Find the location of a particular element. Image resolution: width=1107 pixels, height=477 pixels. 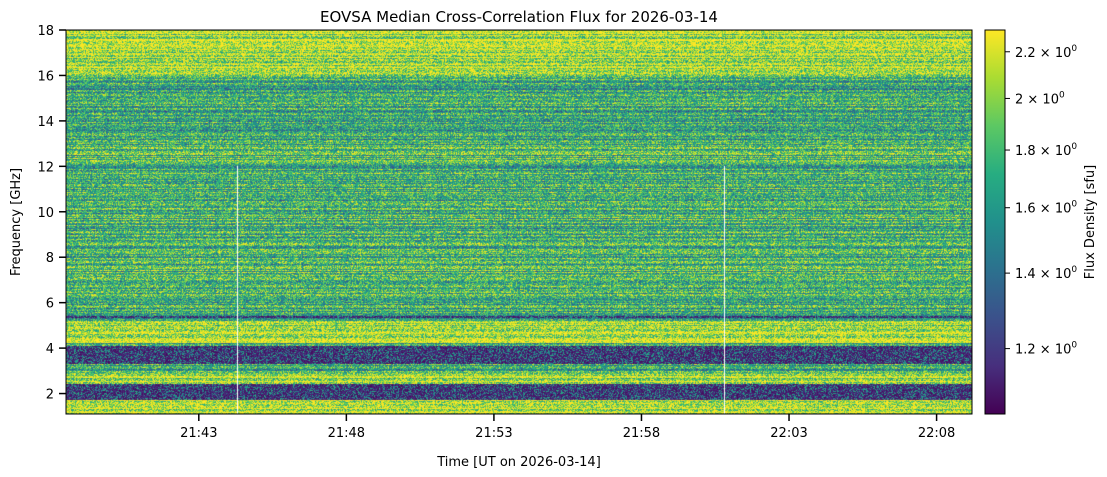

x-tick-label: 22:03 is located at coordinates (788, 433).